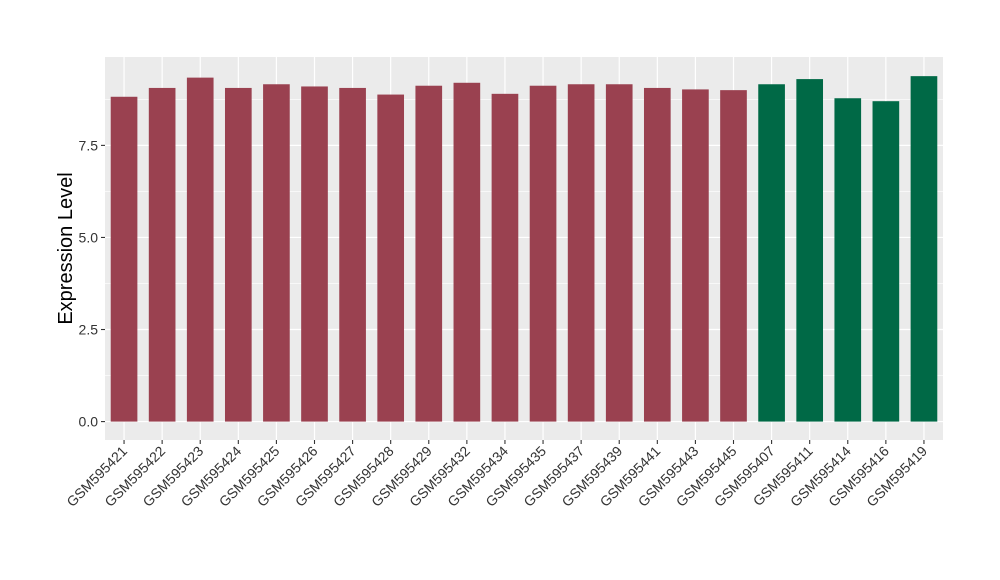  Describe the element at coordinates (771, 253) in the screenshot. I see `bar-GSM595407` at that location.